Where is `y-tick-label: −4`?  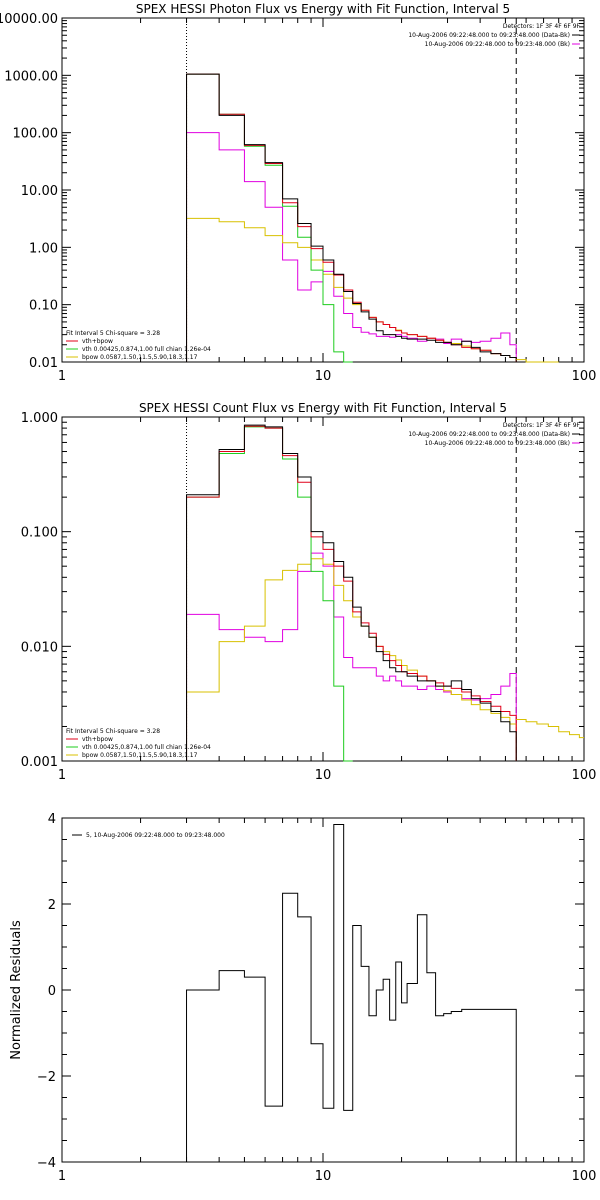 y-tick-label: −4 is located at coordinates (46, 1163).